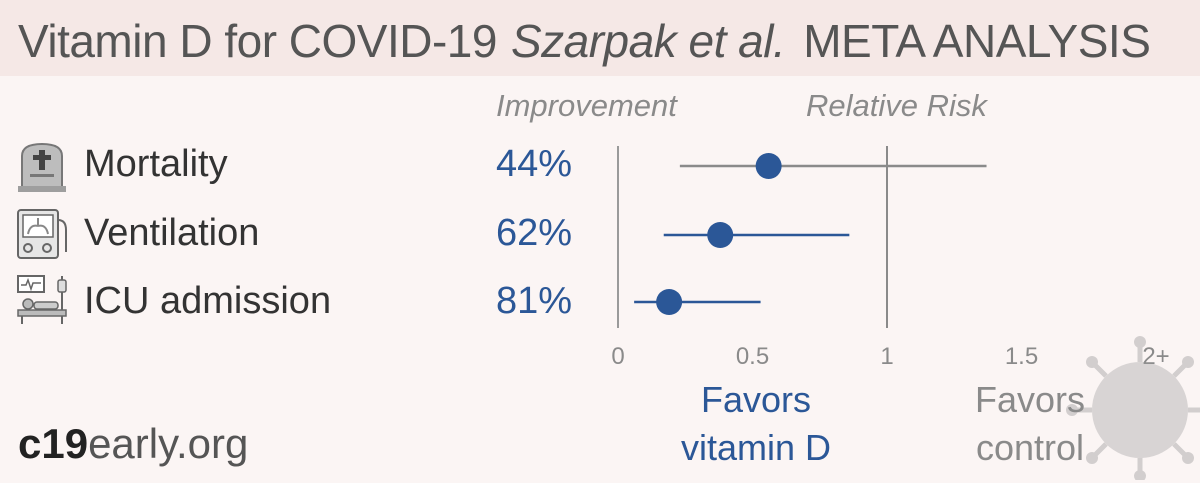  Describe the element at coordinates (648, 41) in the screenshot. I see `title-author: Szarpak et al.` at that location.